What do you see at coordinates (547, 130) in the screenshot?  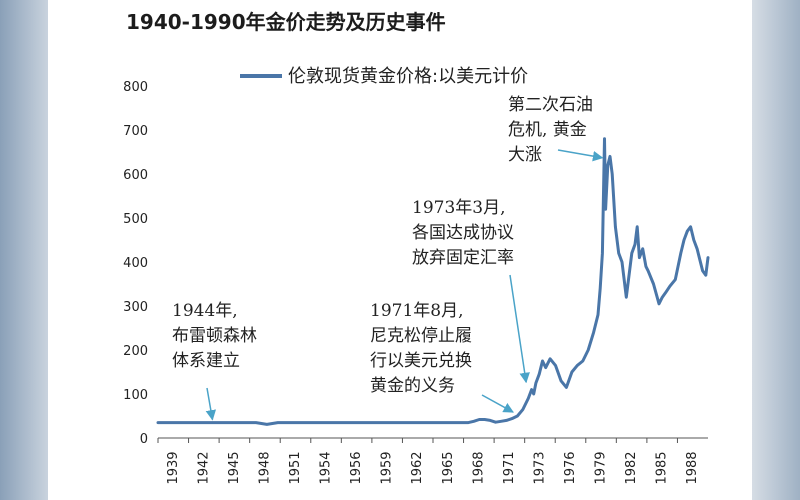 I see `annotation-line: 危机, 黄金` at bounding box center [547, 130].